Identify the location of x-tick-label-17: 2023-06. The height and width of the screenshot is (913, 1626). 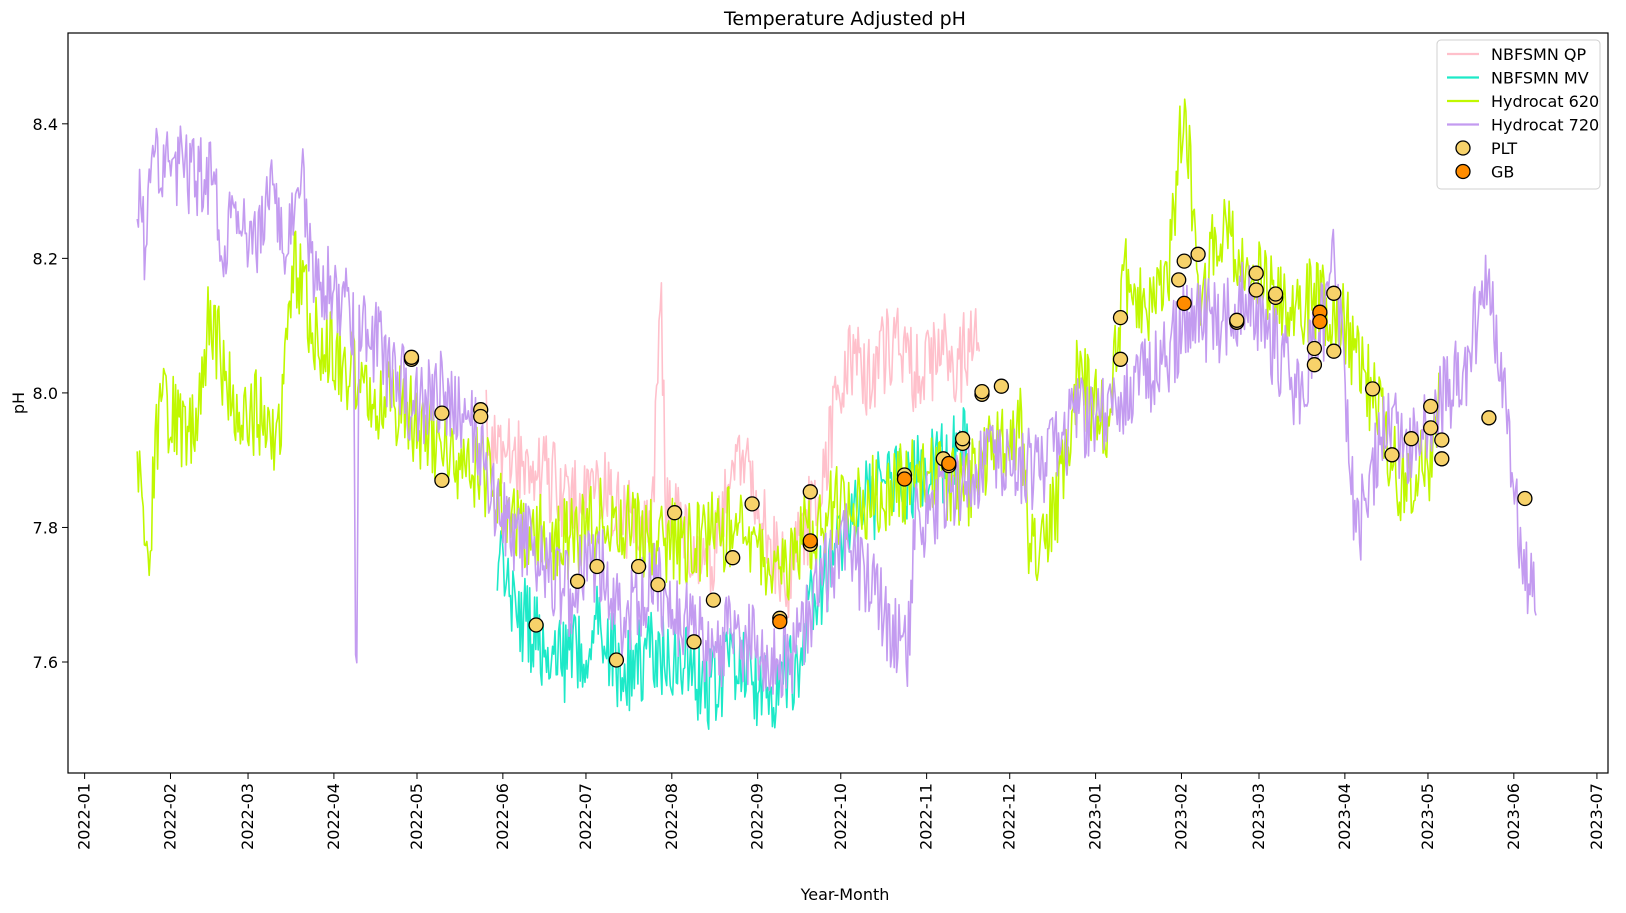
(1513, 816).